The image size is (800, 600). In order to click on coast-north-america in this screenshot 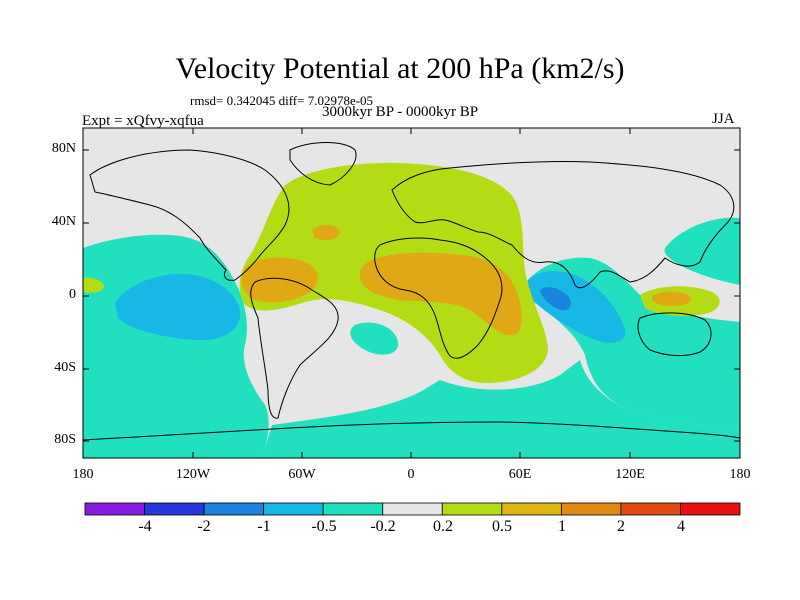, I will do `click(189, 215)`.